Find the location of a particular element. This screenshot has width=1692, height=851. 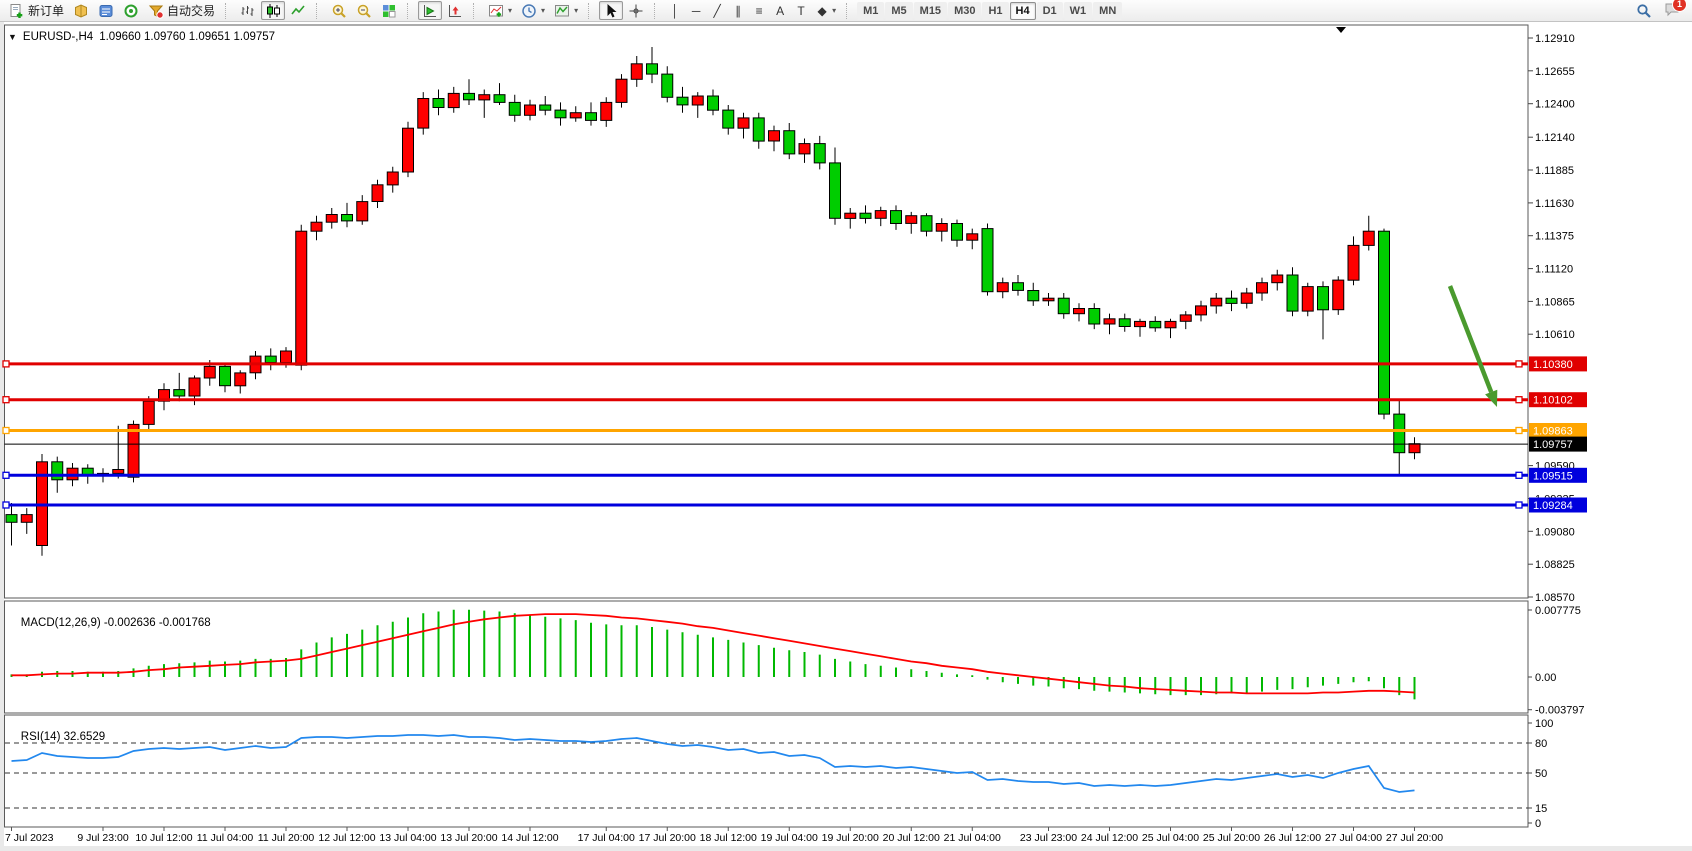

new-order-button: 新订单 is located at coordinates (36, 10).